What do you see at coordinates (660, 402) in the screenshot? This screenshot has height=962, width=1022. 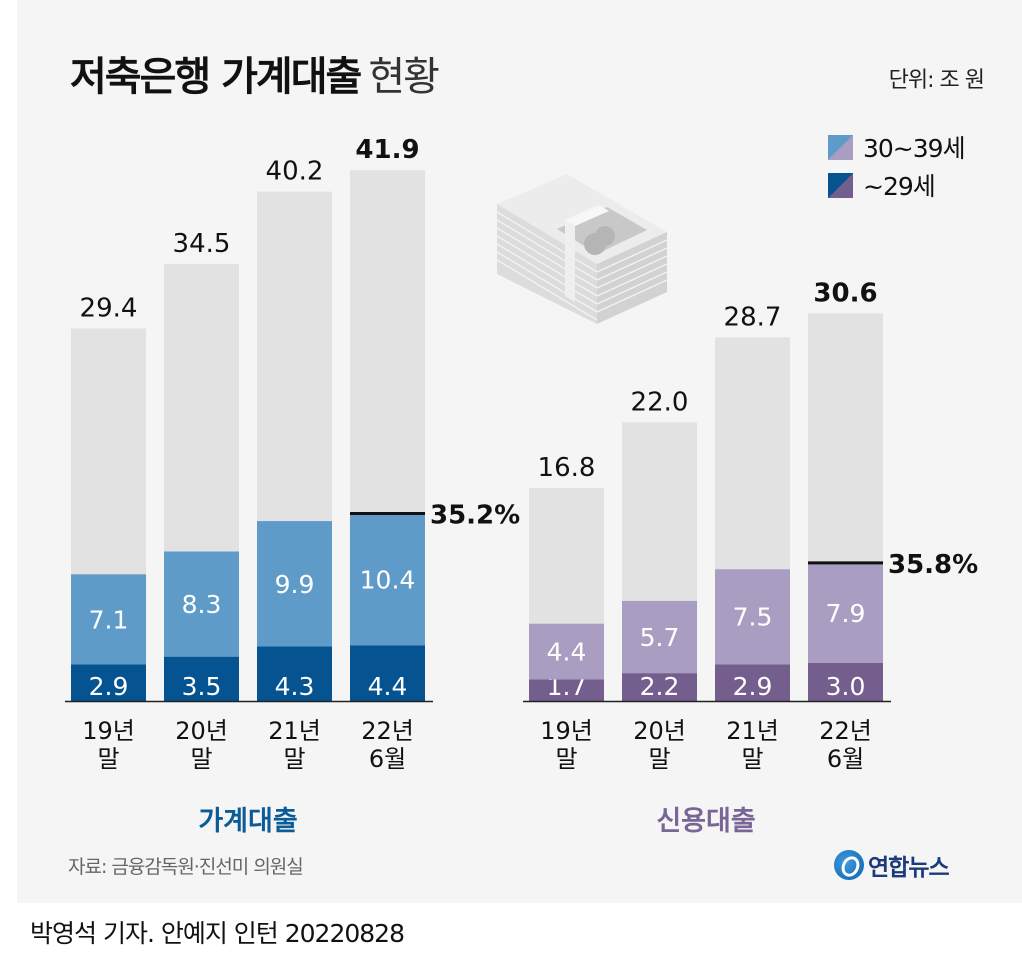 I see `credit-total-label: 22.0` at bounding box center [660, 402].